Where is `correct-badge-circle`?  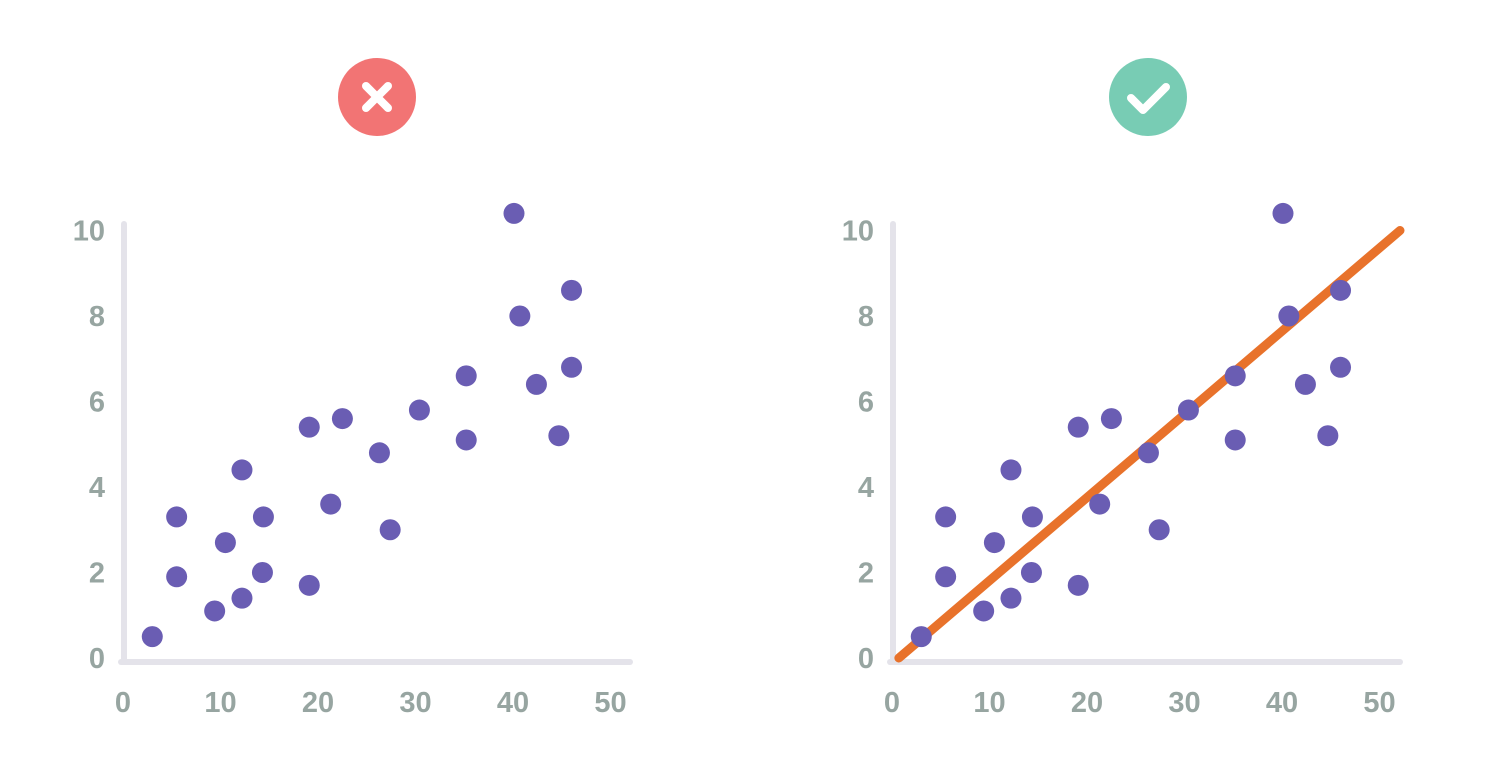 correct-badge-circle is located at coordinates (1148, 97).